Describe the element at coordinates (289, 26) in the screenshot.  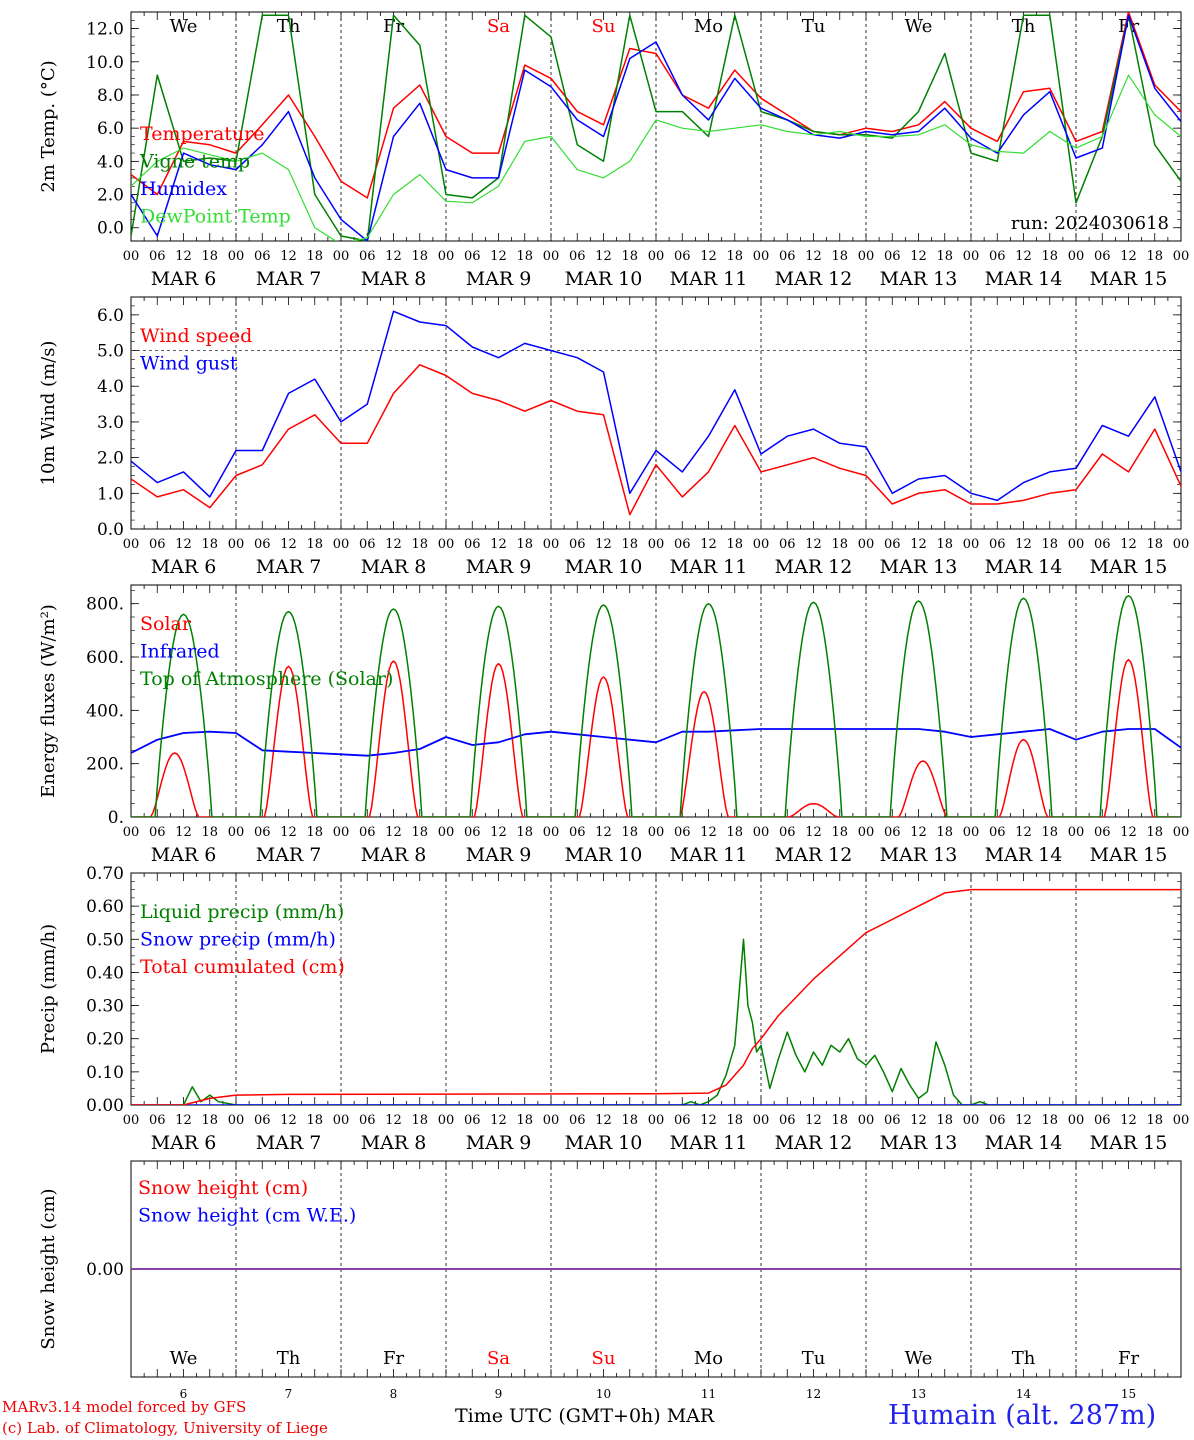
I see `day-name: Th` at that location.